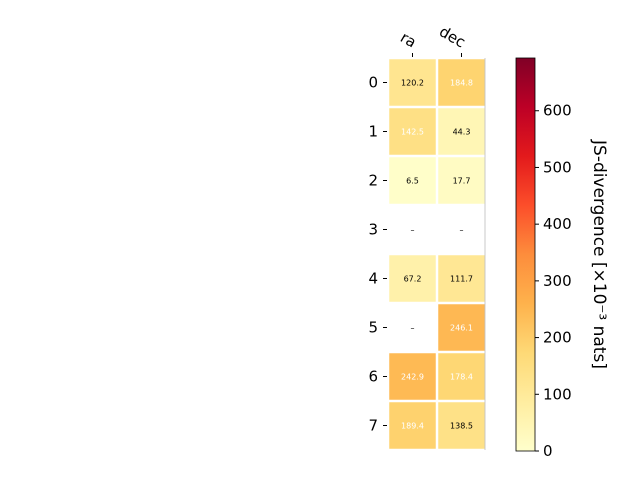 The width and height of the screenshot is (640, 480). I want to click on colorbar-tick-label-1: 100, so click(557, 394).